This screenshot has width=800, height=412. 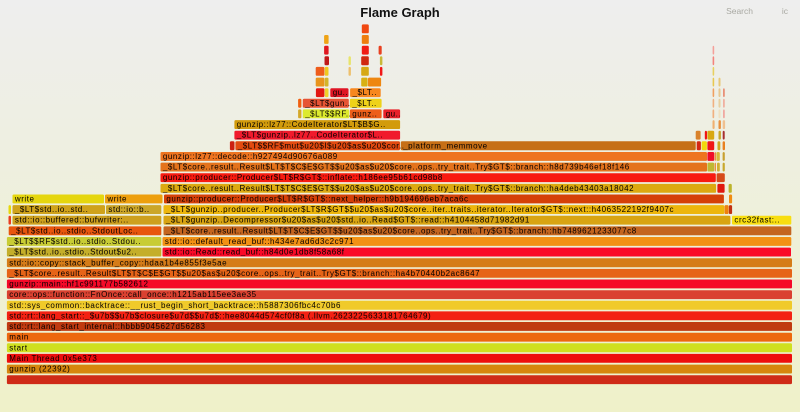 I want to click on svg-text: _$LT$$RF.., so click(x=327, y=113).